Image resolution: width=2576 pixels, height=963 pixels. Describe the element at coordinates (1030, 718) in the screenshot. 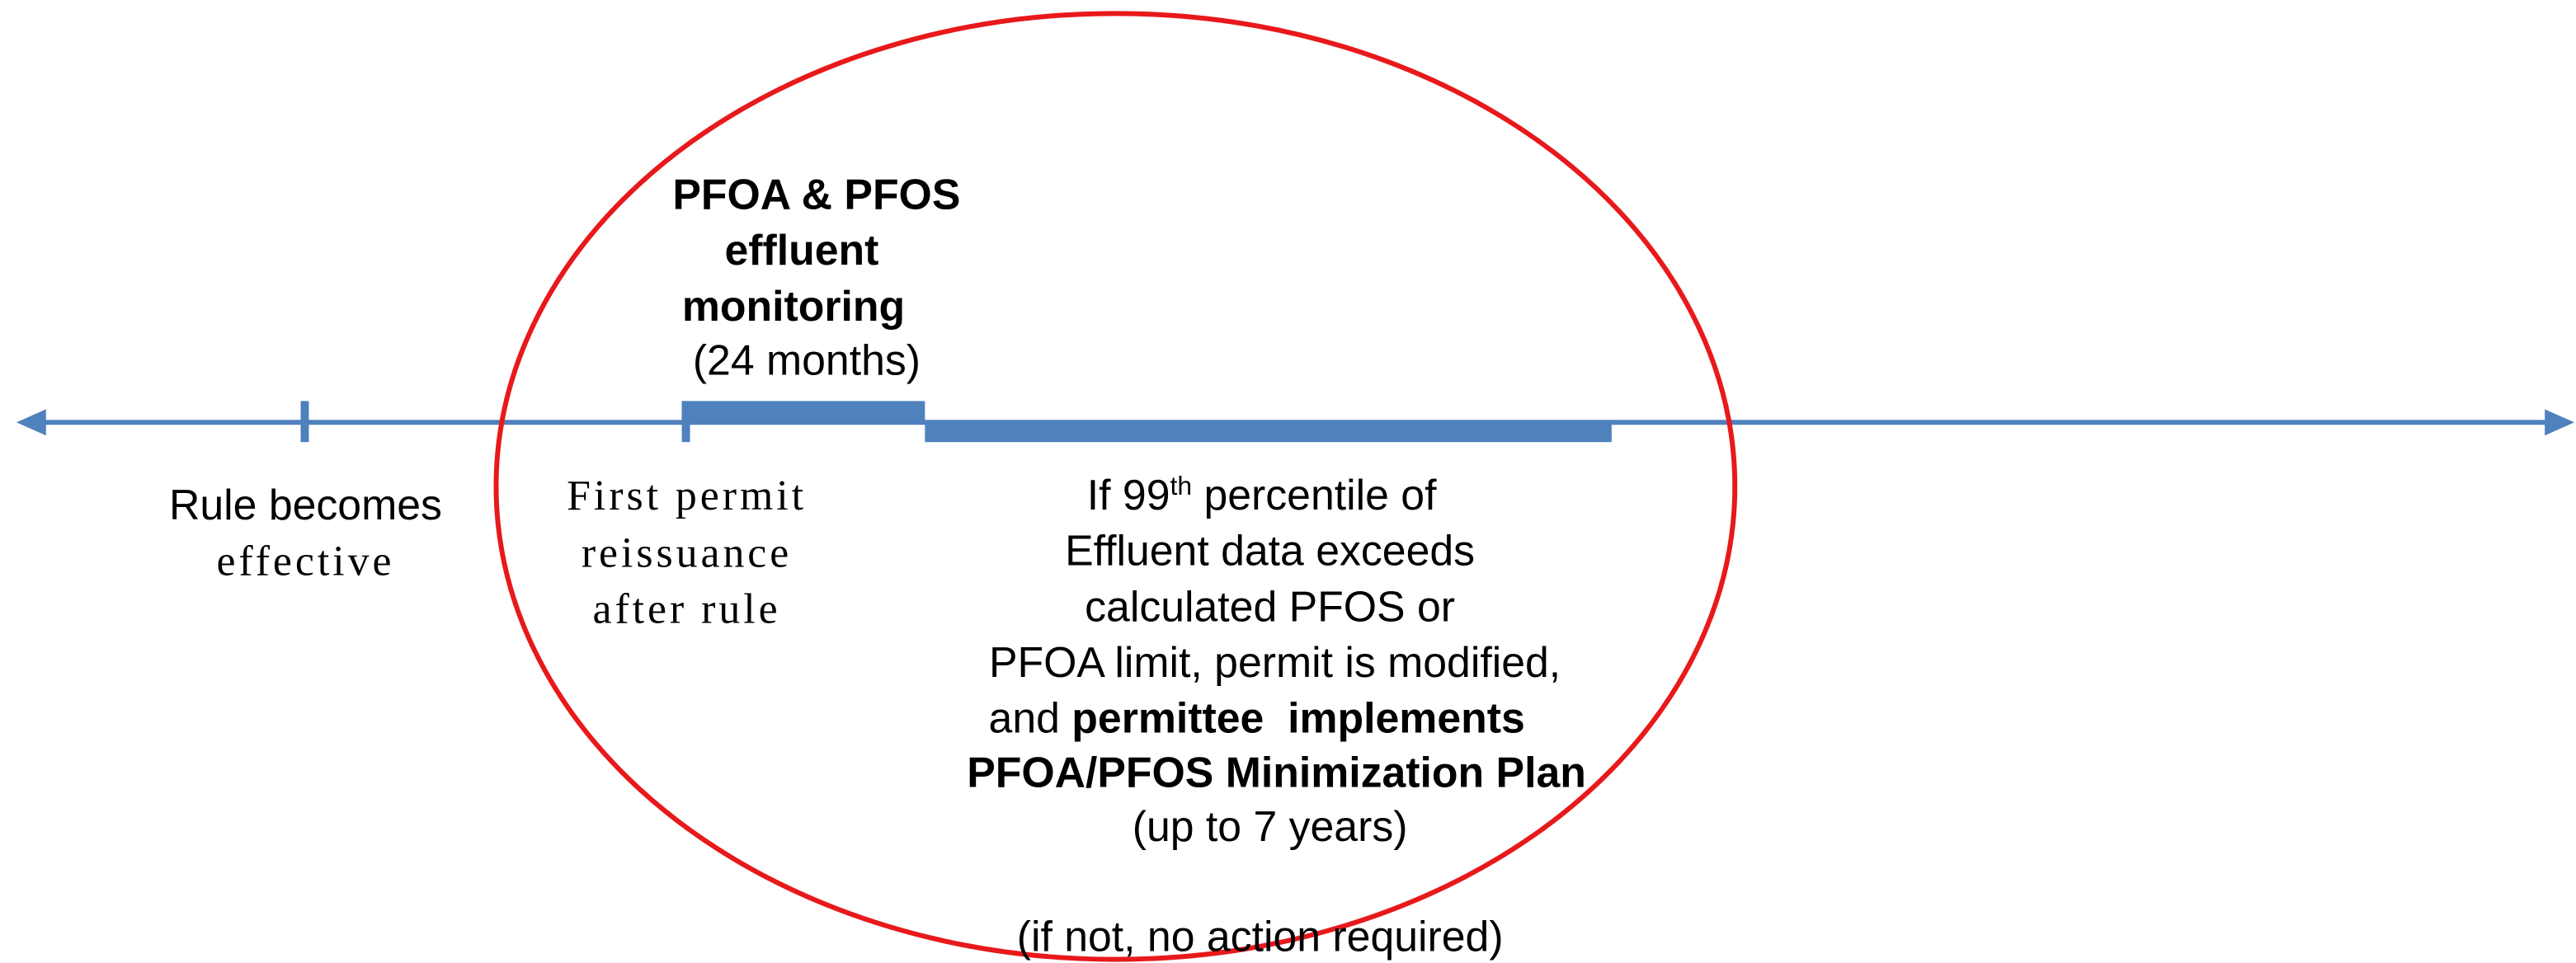

I see `text: and` at that location.